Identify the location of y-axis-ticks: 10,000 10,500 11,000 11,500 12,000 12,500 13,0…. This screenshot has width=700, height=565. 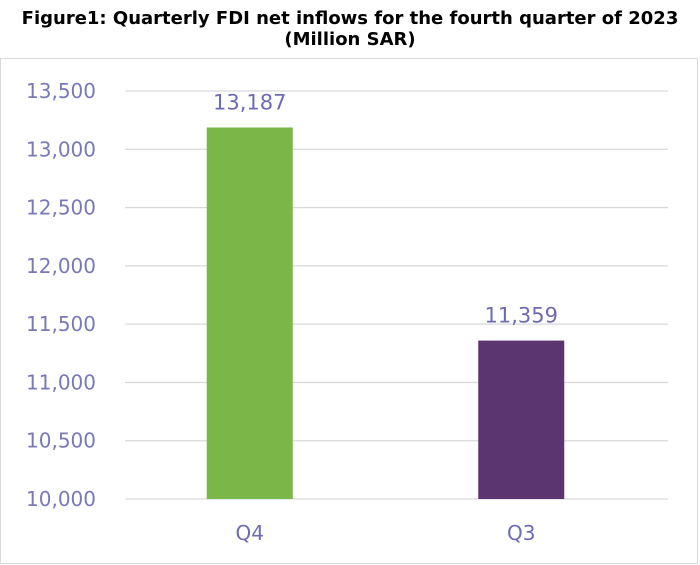
(61, 295).